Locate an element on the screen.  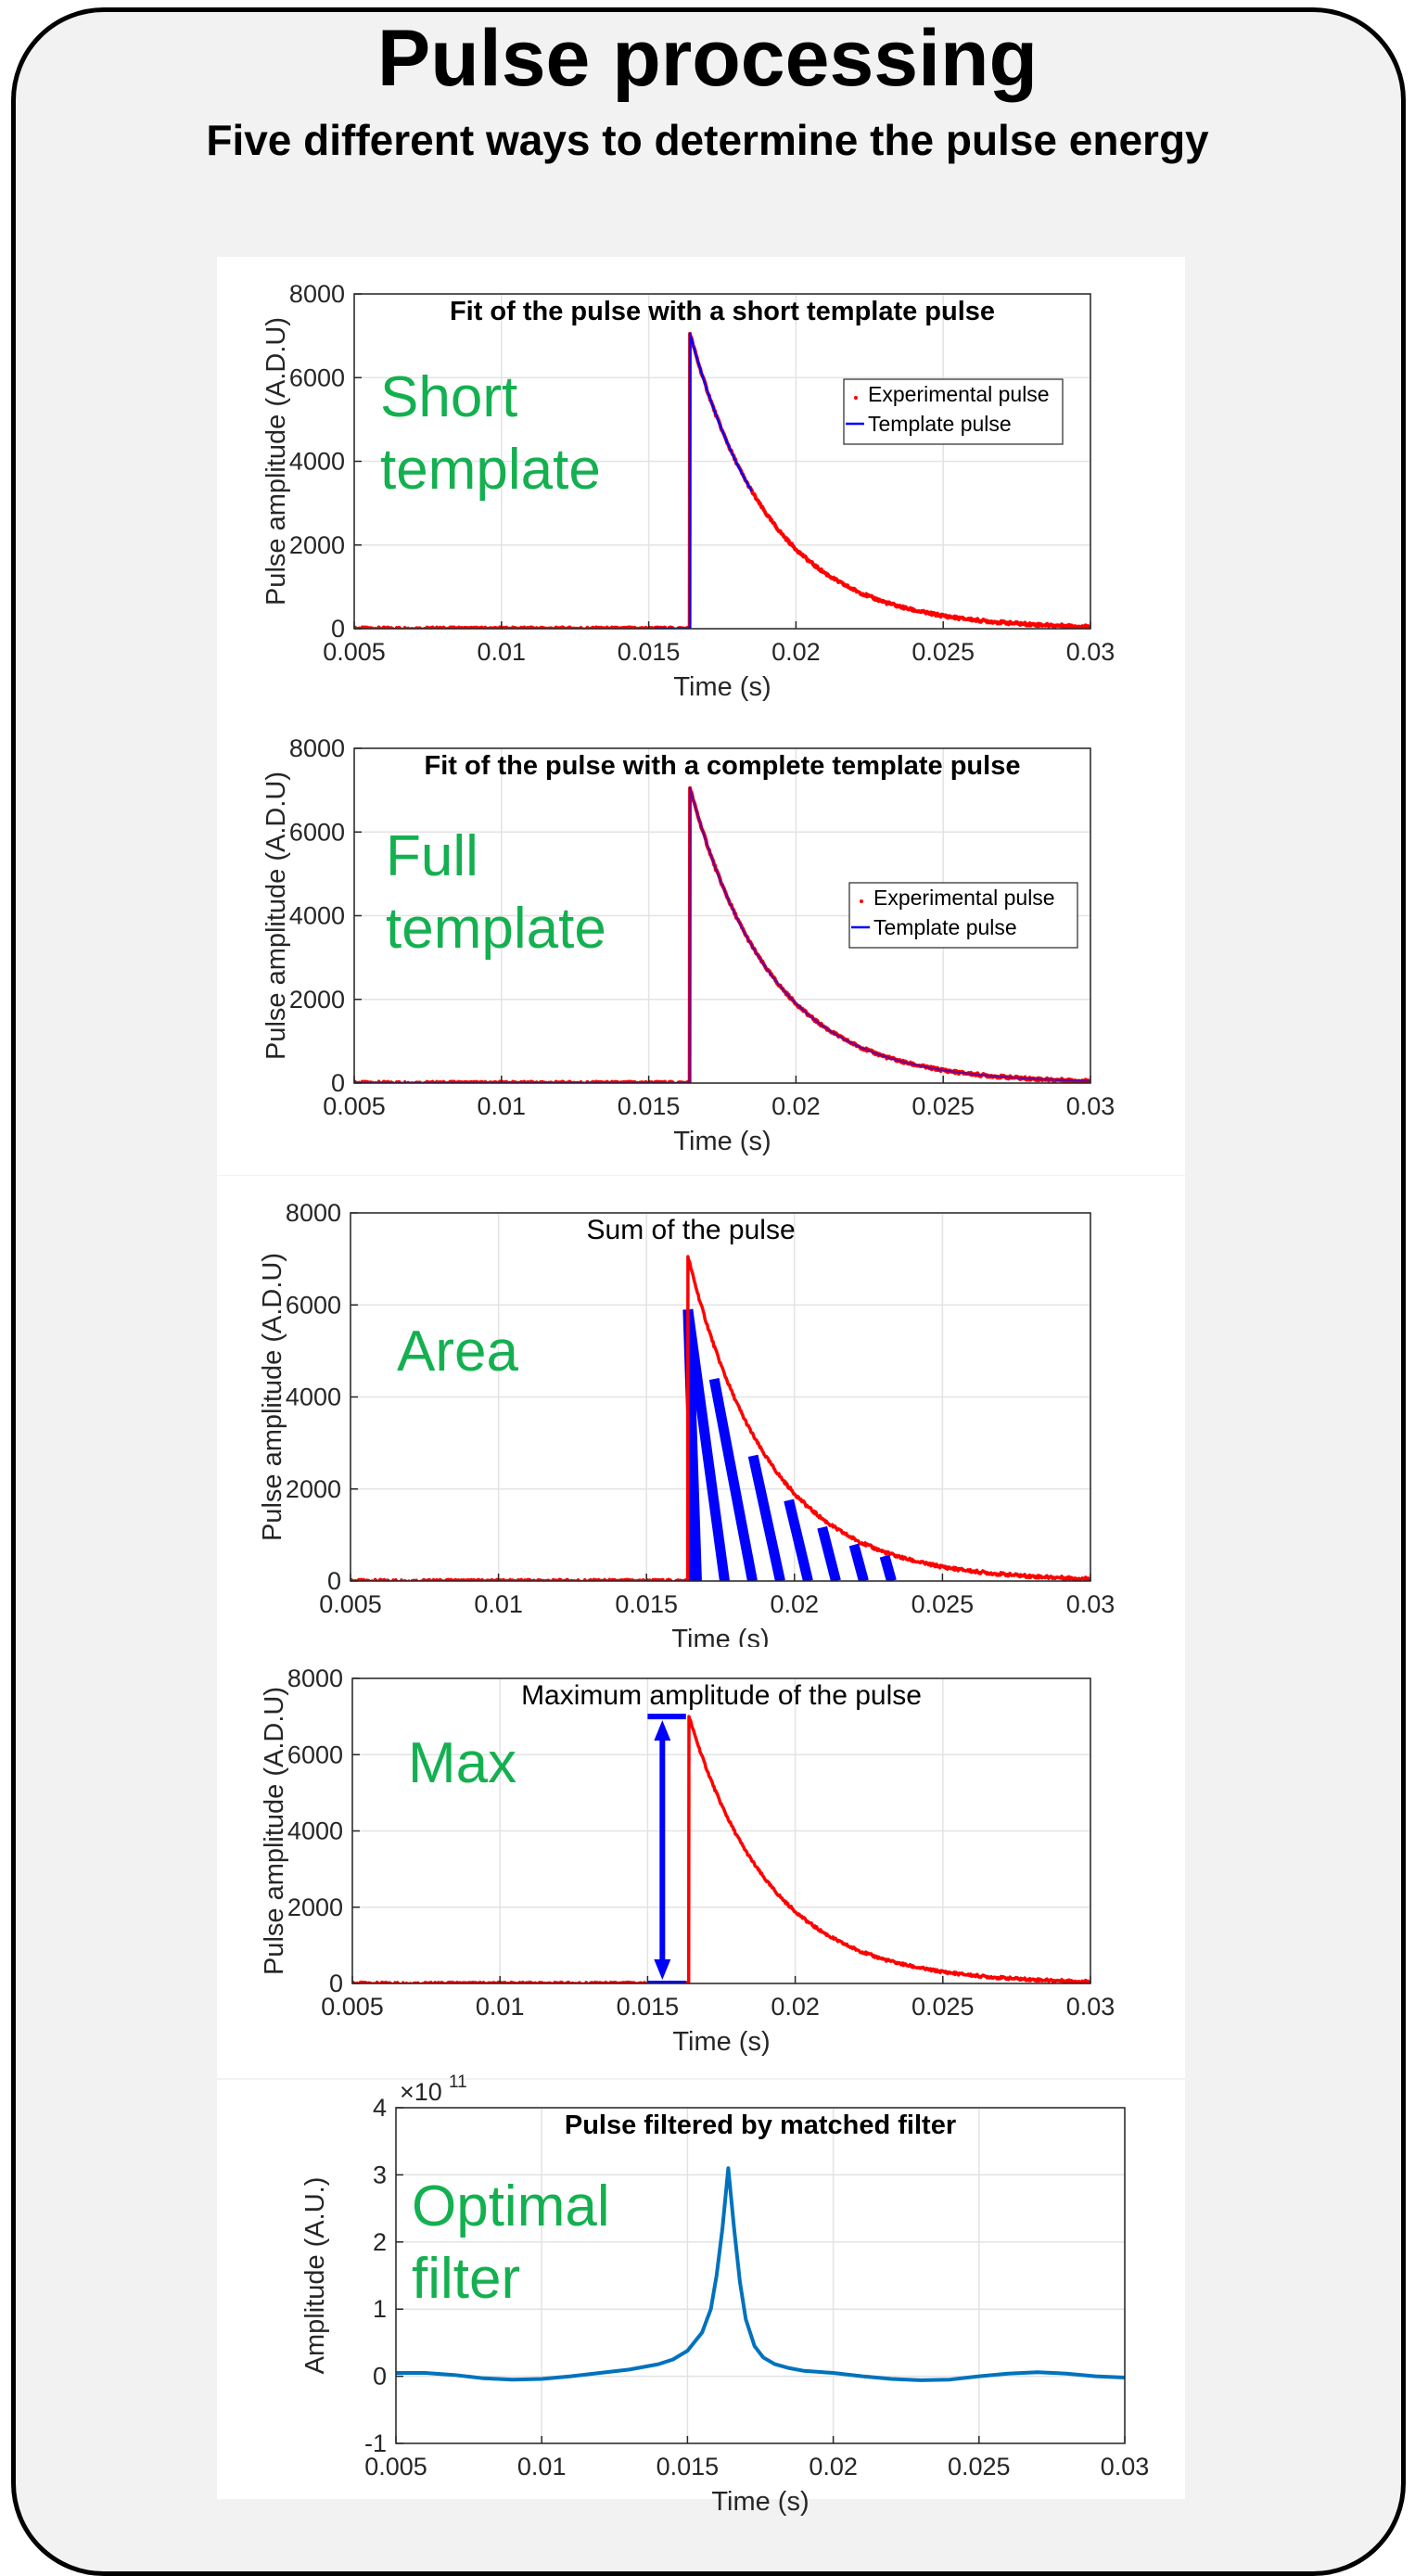
chart-title: Maximum amplitude of the pulse is located at coordinates (722, 1695).